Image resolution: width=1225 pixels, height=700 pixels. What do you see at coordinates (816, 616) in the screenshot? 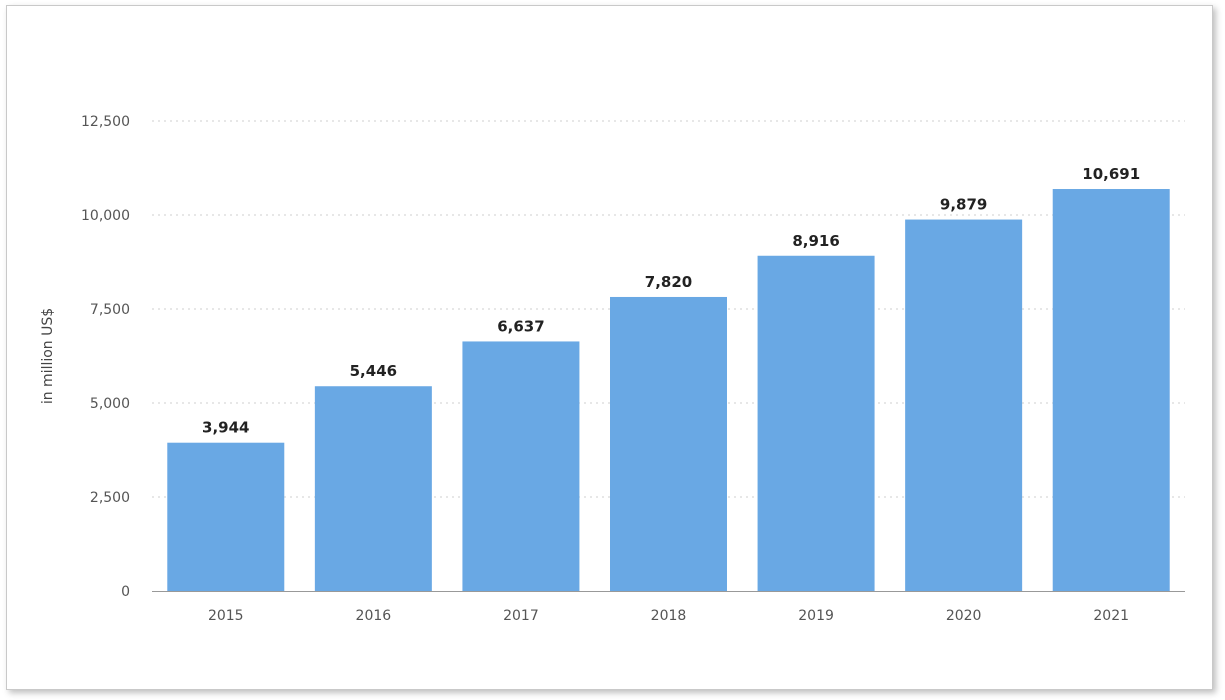
I see `x-tick-label: 2019` at bounding box center [816, 616].